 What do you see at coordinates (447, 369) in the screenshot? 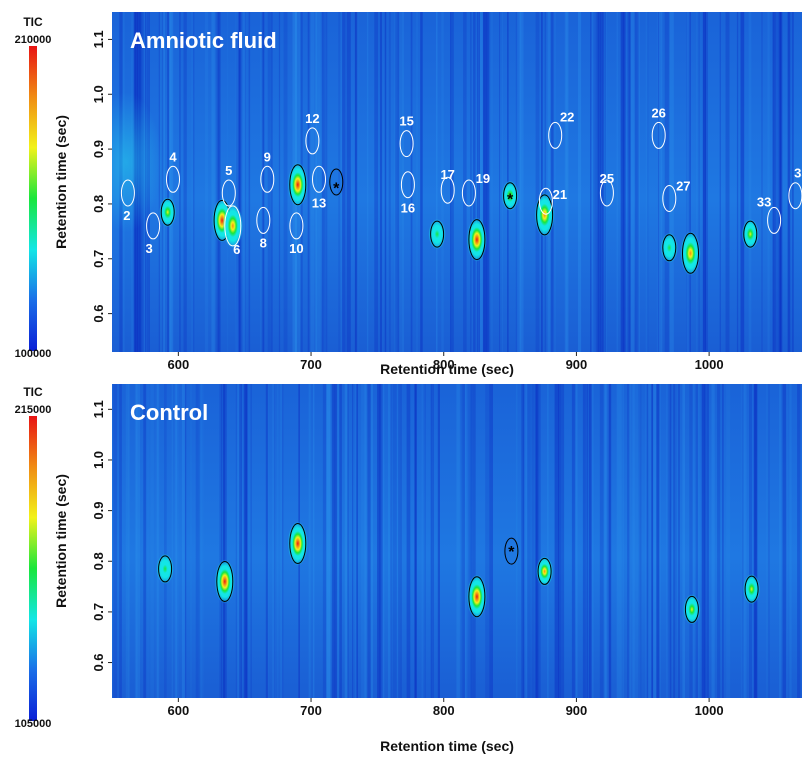
I see `x-axis-label: Retention time (sec)` at bounding box center [447, 369].